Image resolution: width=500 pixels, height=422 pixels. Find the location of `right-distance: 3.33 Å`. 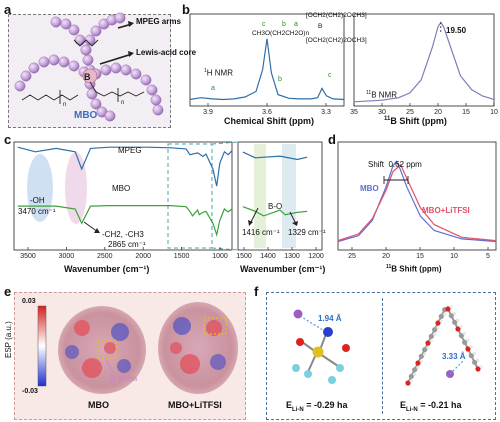

right-distance: 3.33 Å is located at coordinates (454, 356).